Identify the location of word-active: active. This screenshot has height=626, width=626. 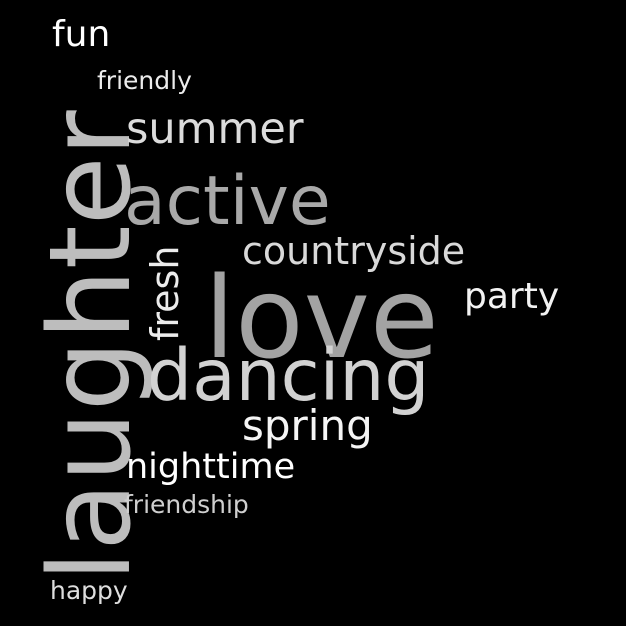
(227, 201).